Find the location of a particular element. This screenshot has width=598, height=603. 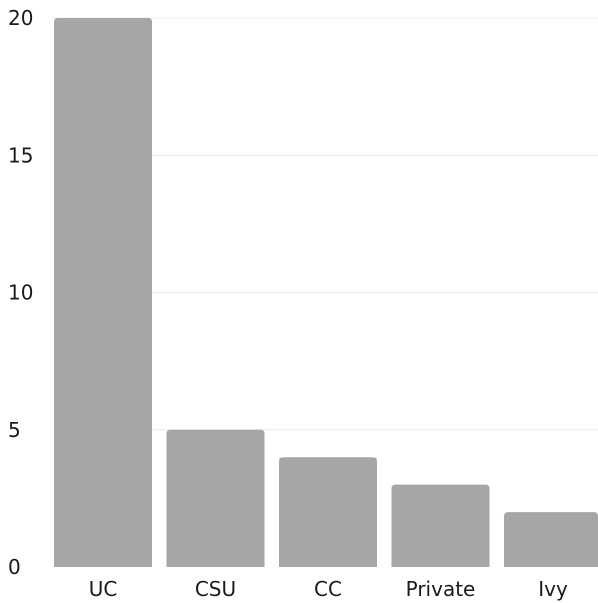

y-tick-label: 10 is located at coordinates (20, 293).